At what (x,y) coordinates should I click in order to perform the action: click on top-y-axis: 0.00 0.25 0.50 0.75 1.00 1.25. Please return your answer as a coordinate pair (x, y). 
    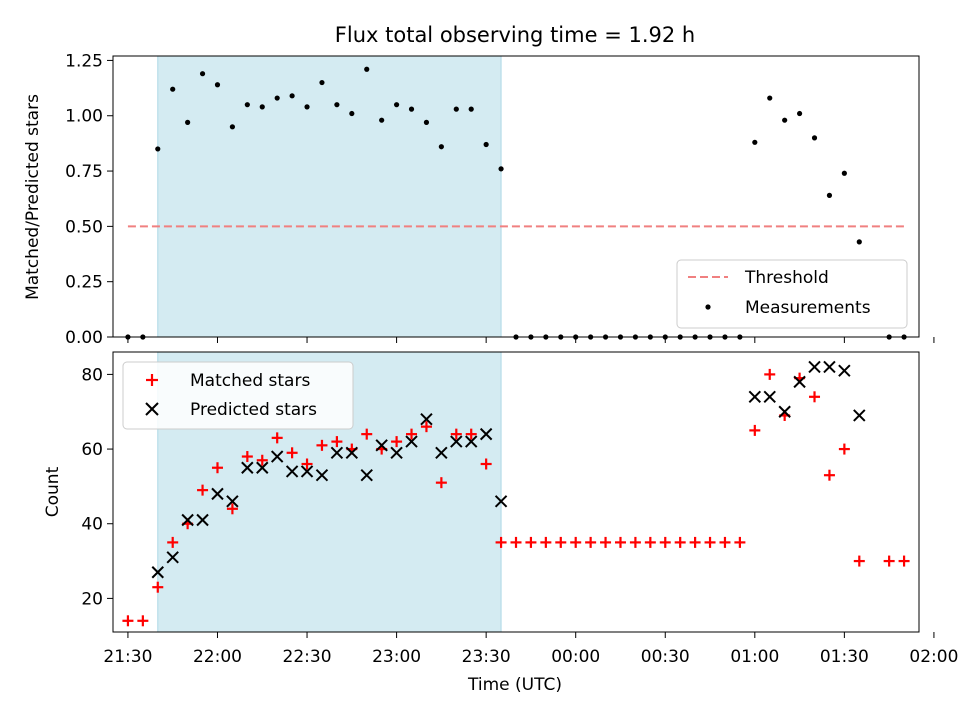
    Looking at the image, I should click on (89, 199).